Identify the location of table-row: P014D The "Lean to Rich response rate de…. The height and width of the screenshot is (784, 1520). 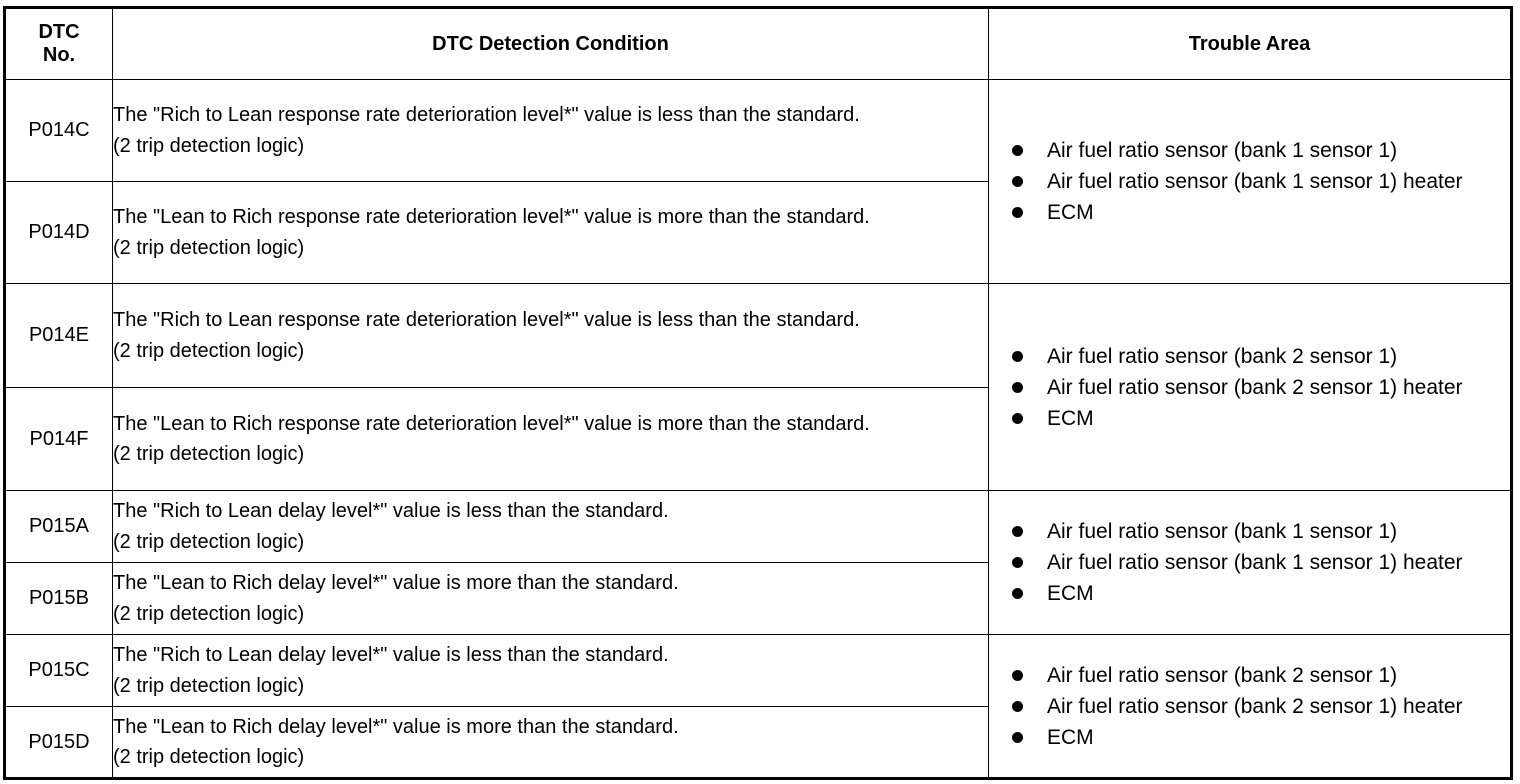
(758, 232).